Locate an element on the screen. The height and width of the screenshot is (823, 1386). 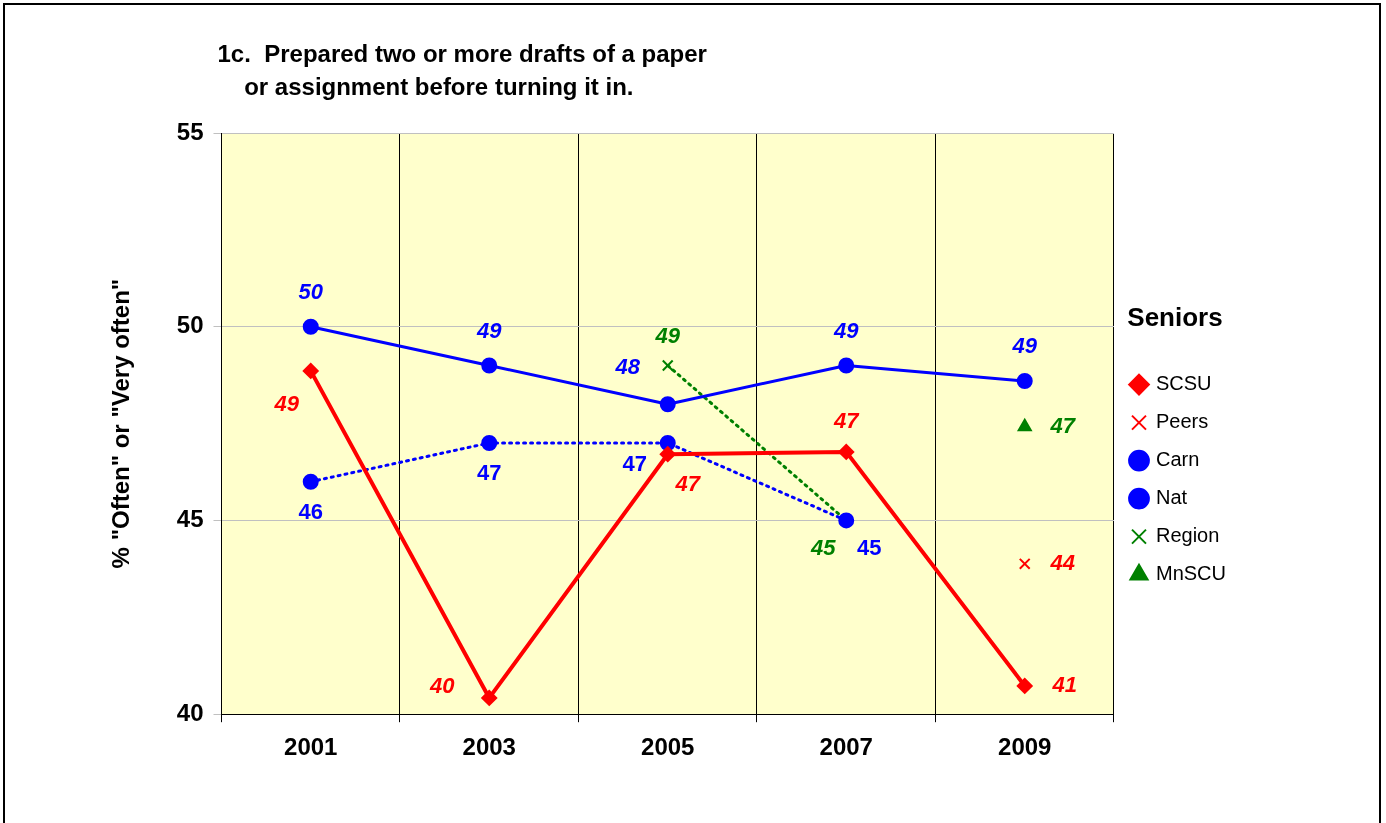
y-tick-label: 45 is located at coordinates (190, 519).